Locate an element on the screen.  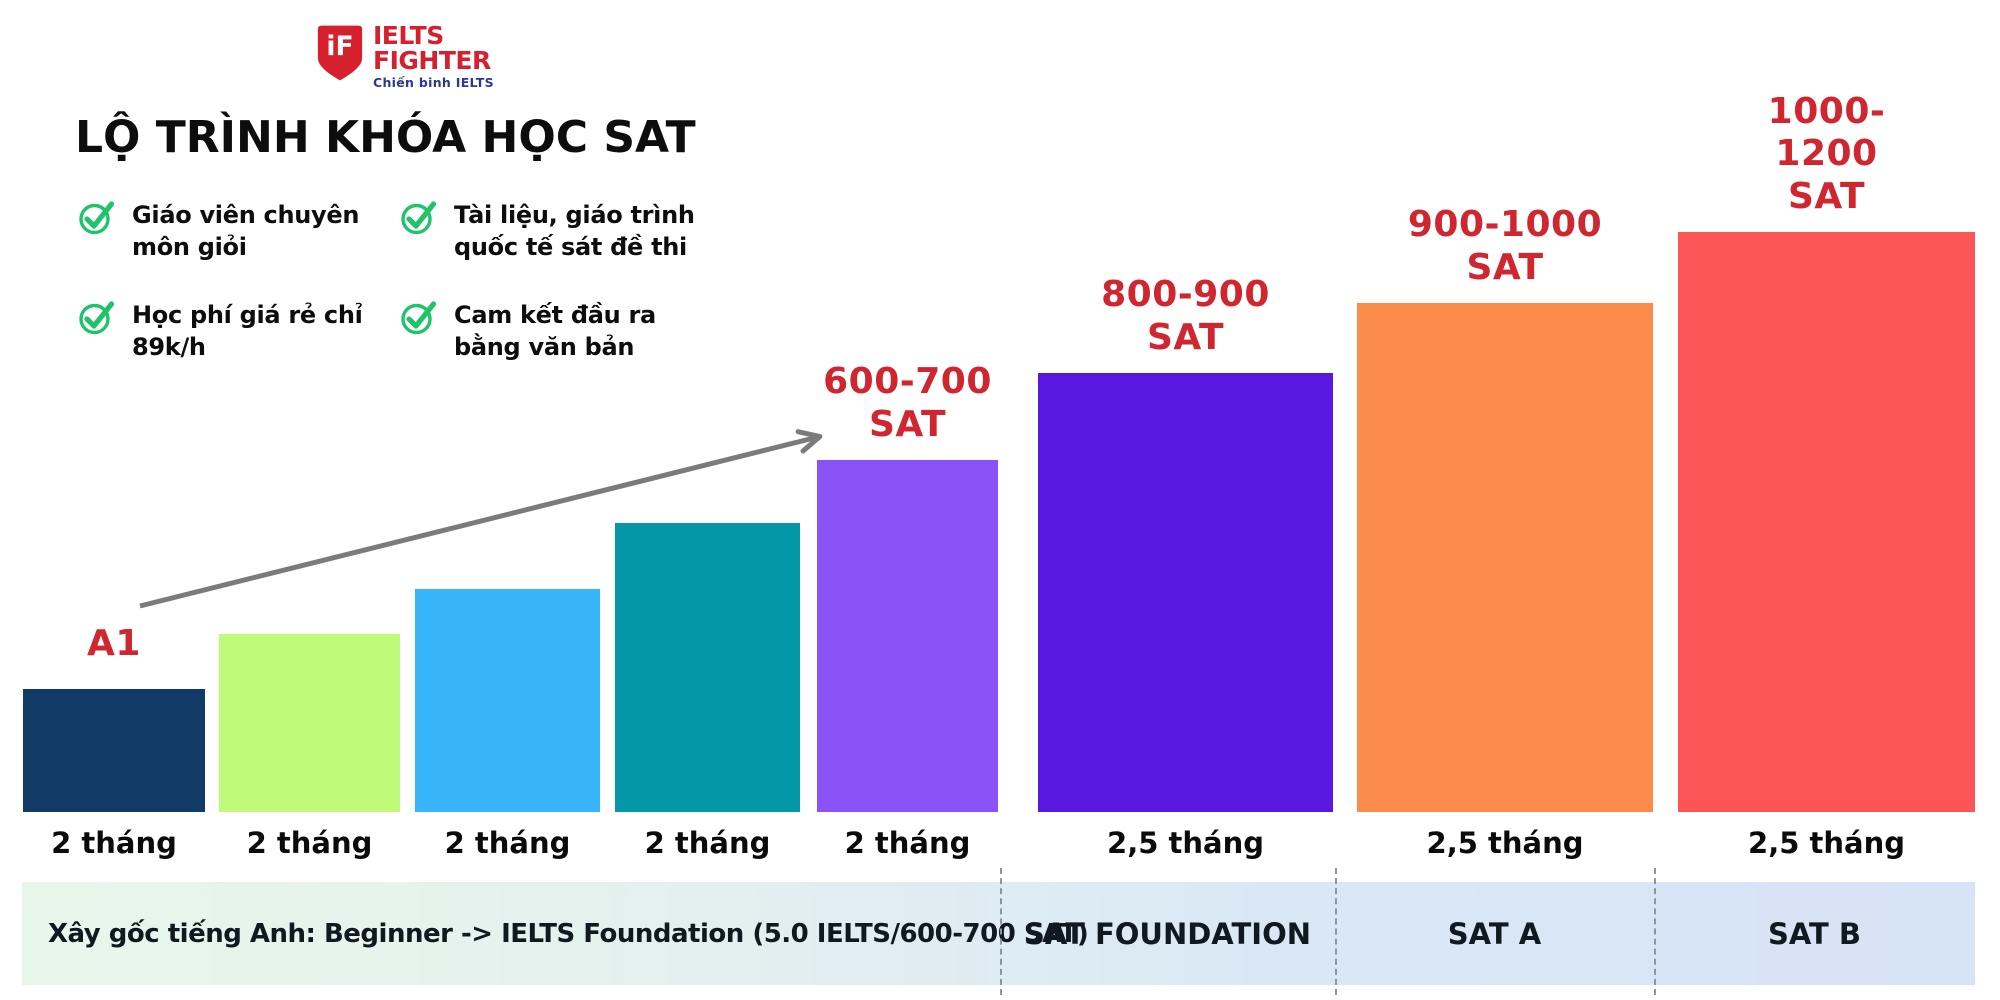
page-title: LỘ TRÌNH KHÓA HỌC SAT is located at coordinates (385, 137).